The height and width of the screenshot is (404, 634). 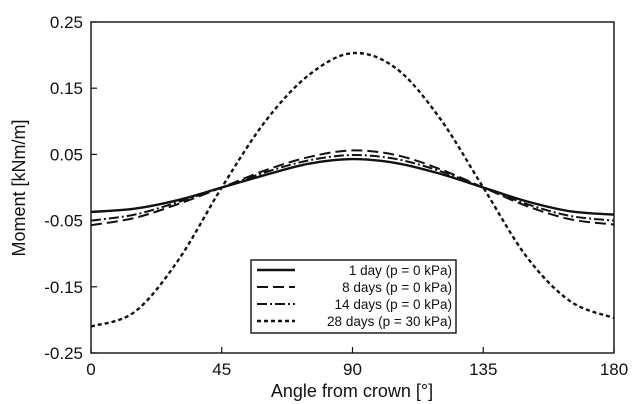 I want to click on x-tick-label: 0, so click(x=90, y=369).